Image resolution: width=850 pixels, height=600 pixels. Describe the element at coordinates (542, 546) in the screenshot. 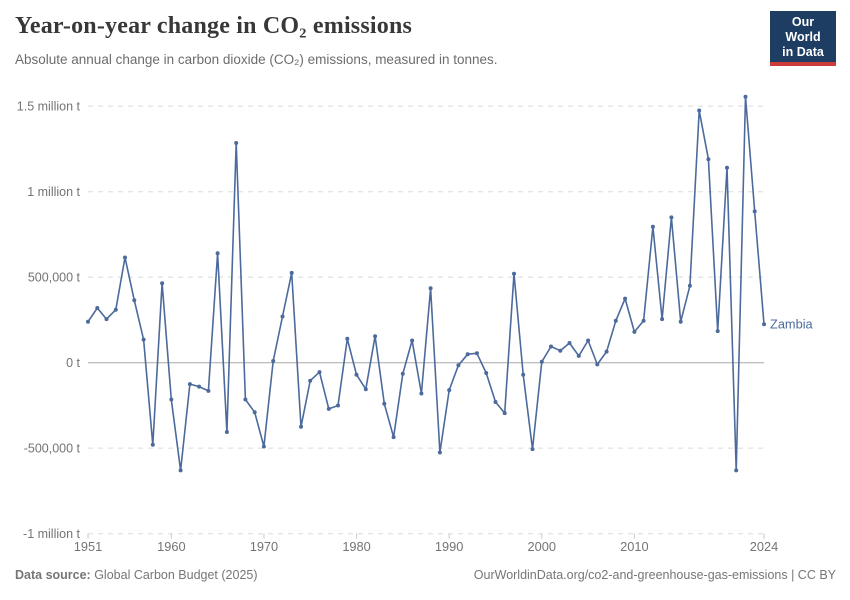

I see `x-tick-label: 2000` at that location.